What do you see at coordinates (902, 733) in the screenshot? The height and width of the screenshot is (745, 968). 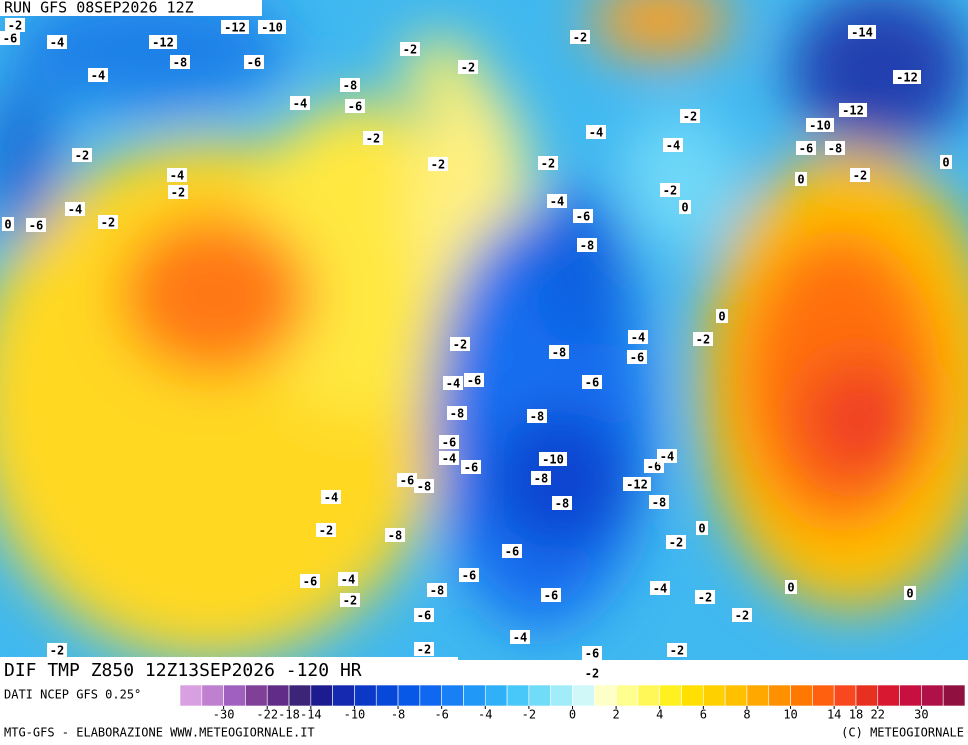 I see `credit-right: (C) METEOGIORNALE` at bounding box center [902, 733].